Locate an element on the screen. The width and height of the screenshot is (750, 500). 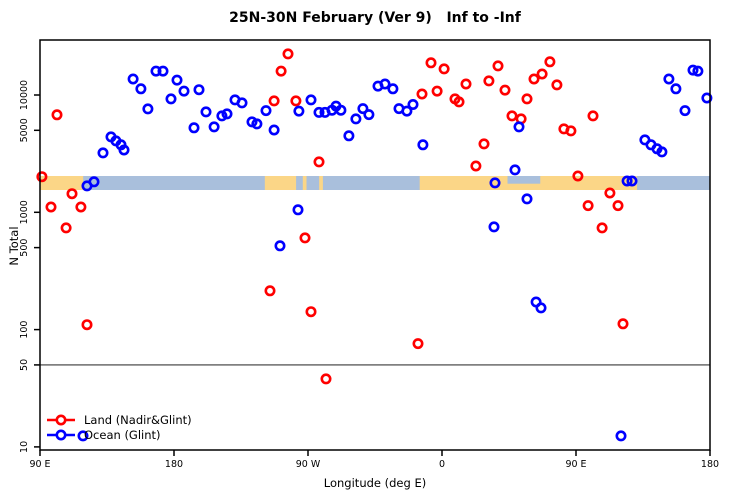
map-band-ocean-inlet is located at coordinates (524, 180).